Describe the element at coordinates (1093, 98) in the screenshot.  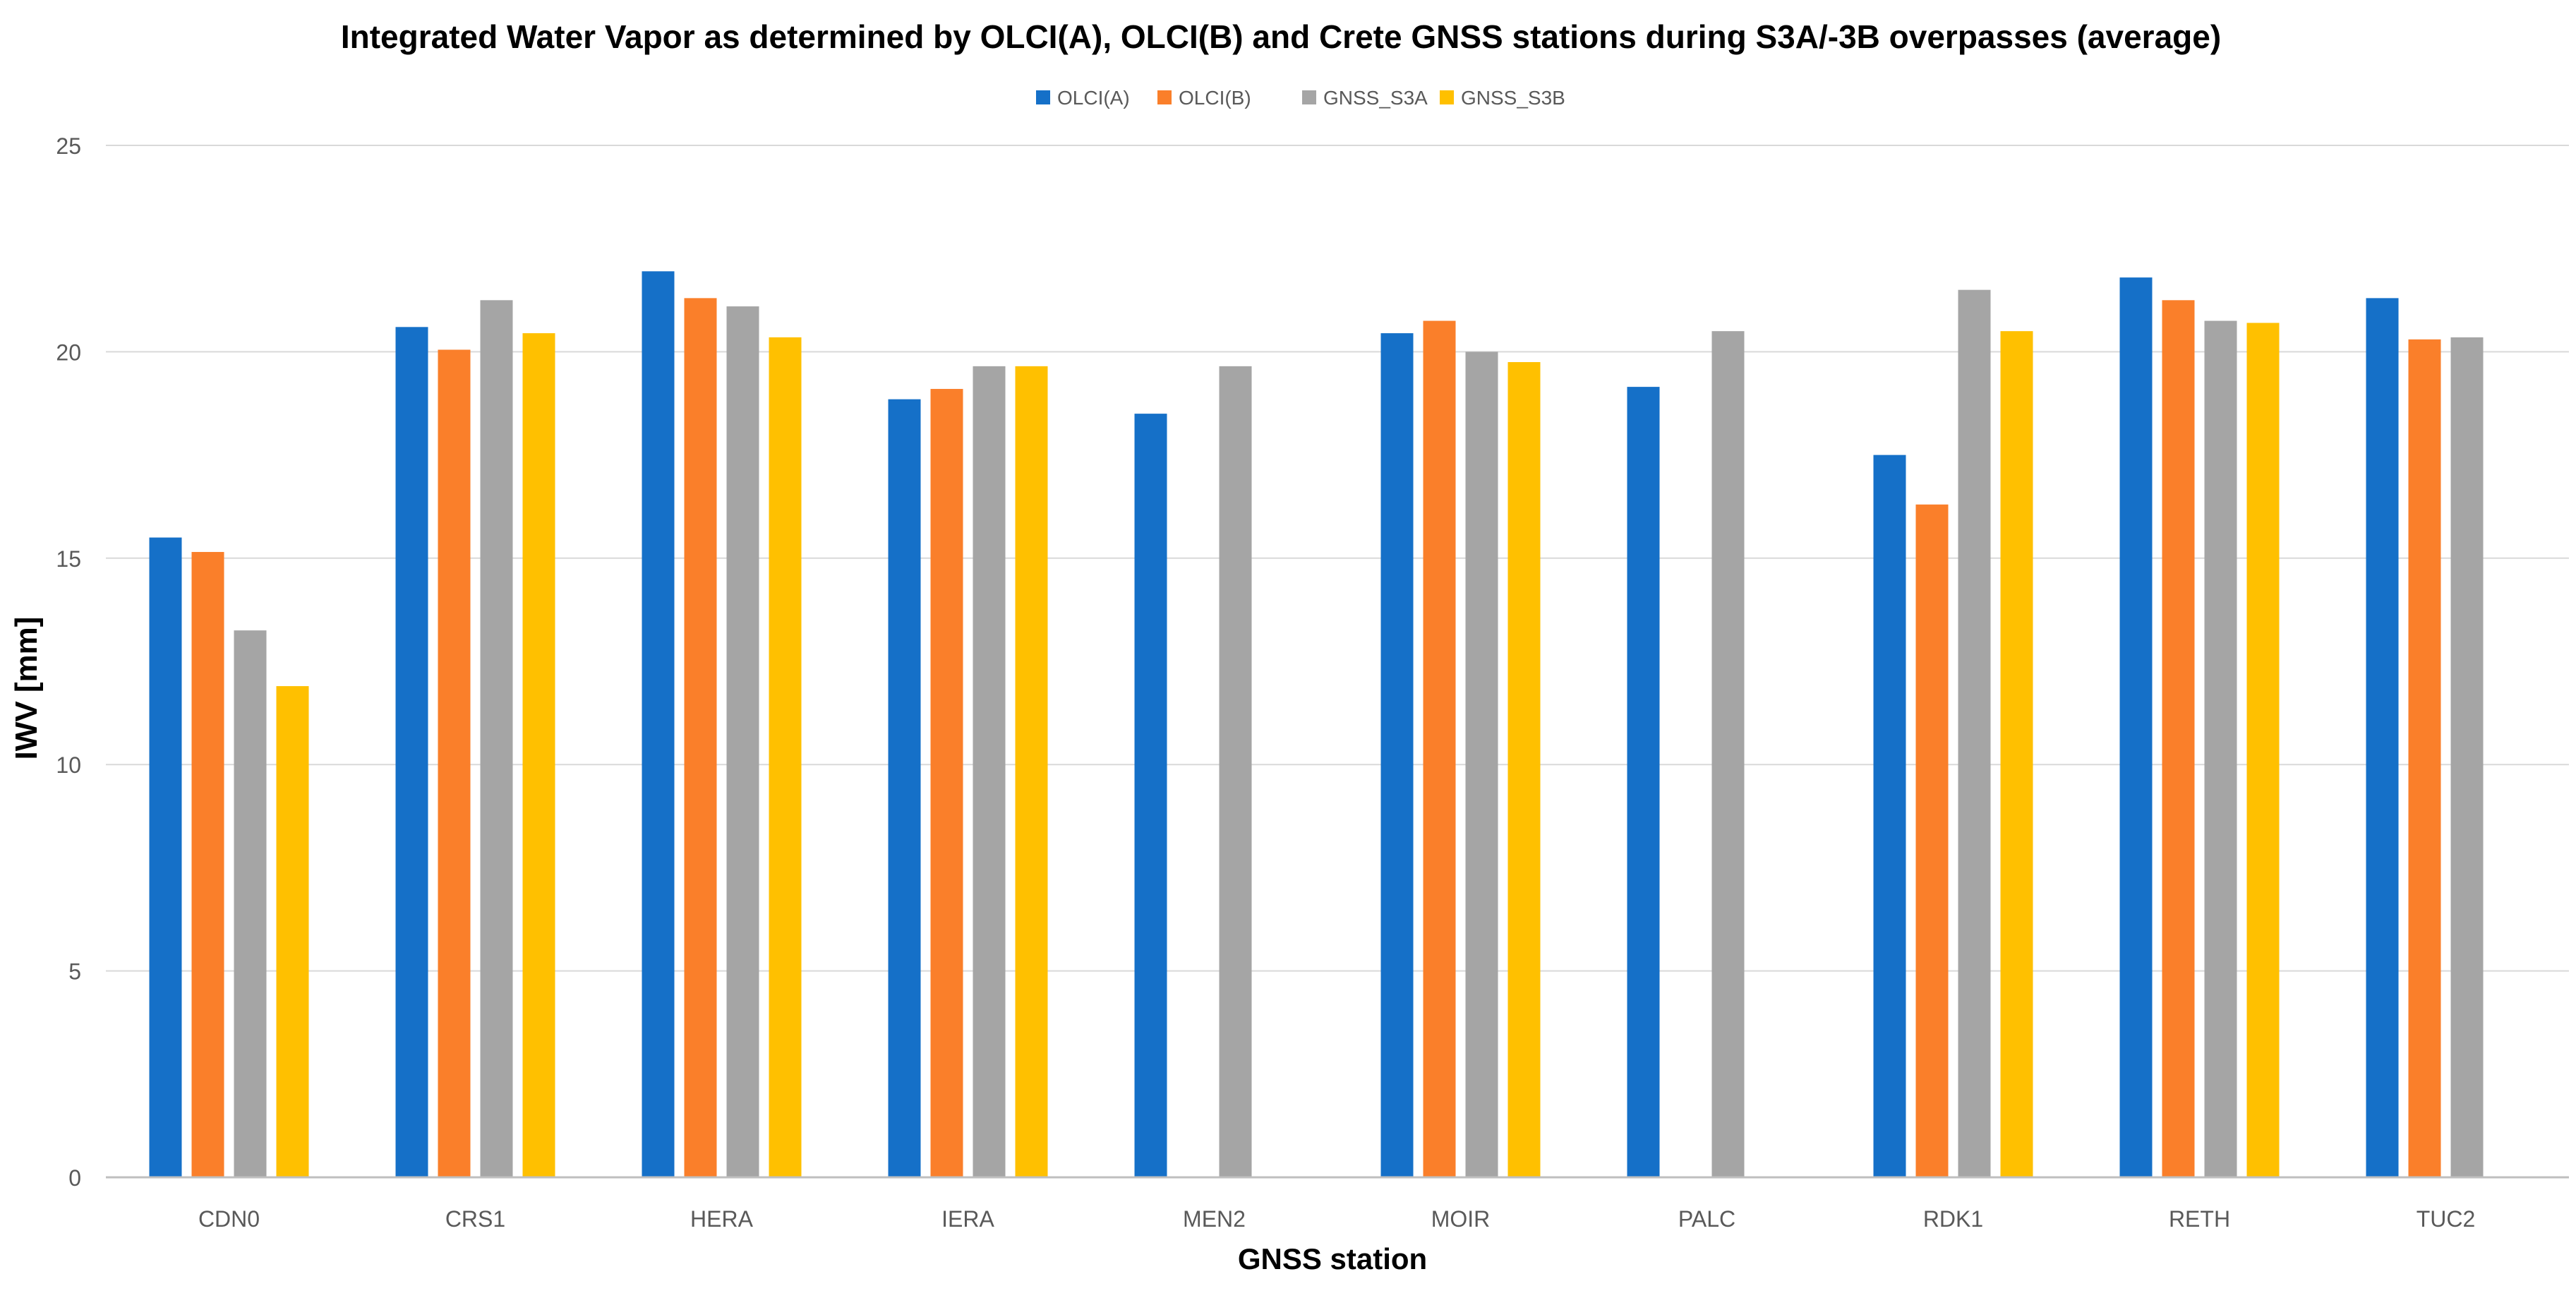
I see `legend-label: OLCI(A)` at that location.